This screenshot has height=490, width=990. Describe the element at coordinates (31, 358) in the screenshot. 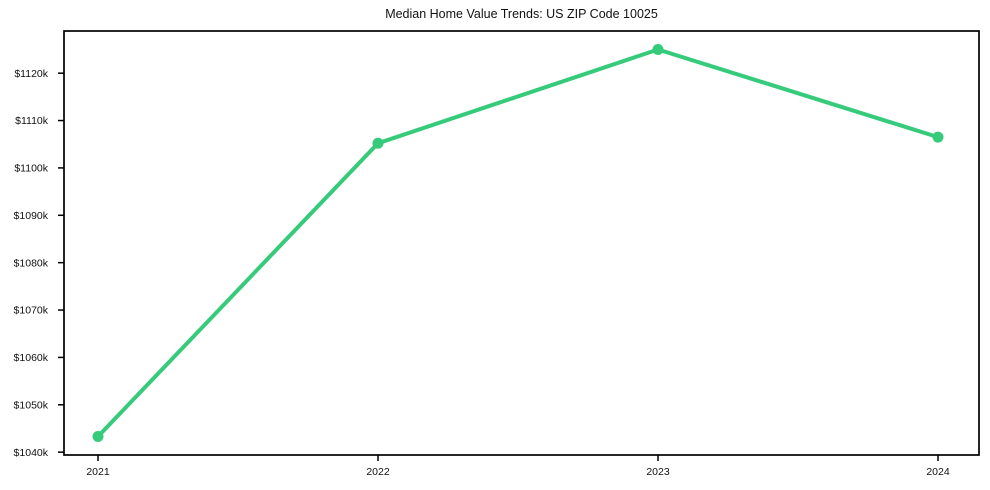

I see `y-axis-tick-label: $1060k` at that location.